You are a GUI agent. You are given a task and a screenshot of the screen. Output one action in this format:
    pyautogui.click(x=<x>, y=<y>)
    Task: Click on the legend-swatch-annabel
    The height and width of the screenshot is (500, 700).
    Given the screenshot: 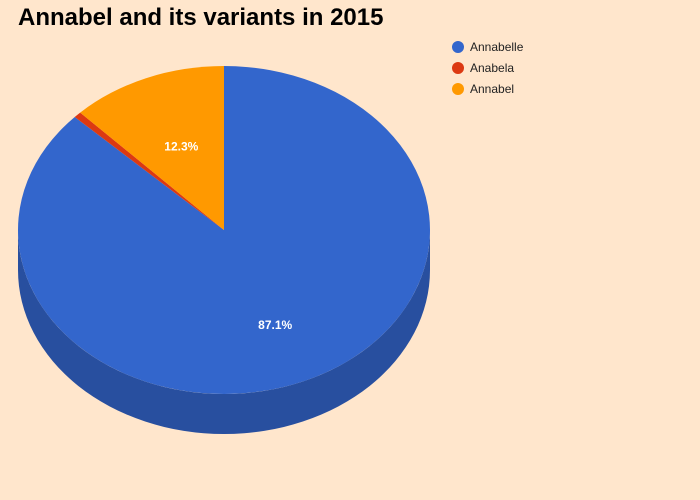 What is the action you would take?
    pyautogui.click(x=458, y=88)
    